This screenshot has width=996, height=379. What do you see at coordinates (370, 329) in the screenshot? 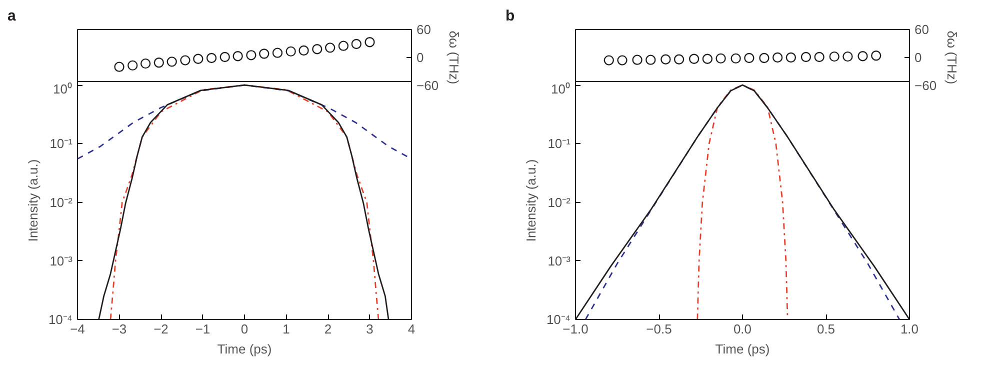
I see `x-tick-label: 3` at bounding box center [370, 329].